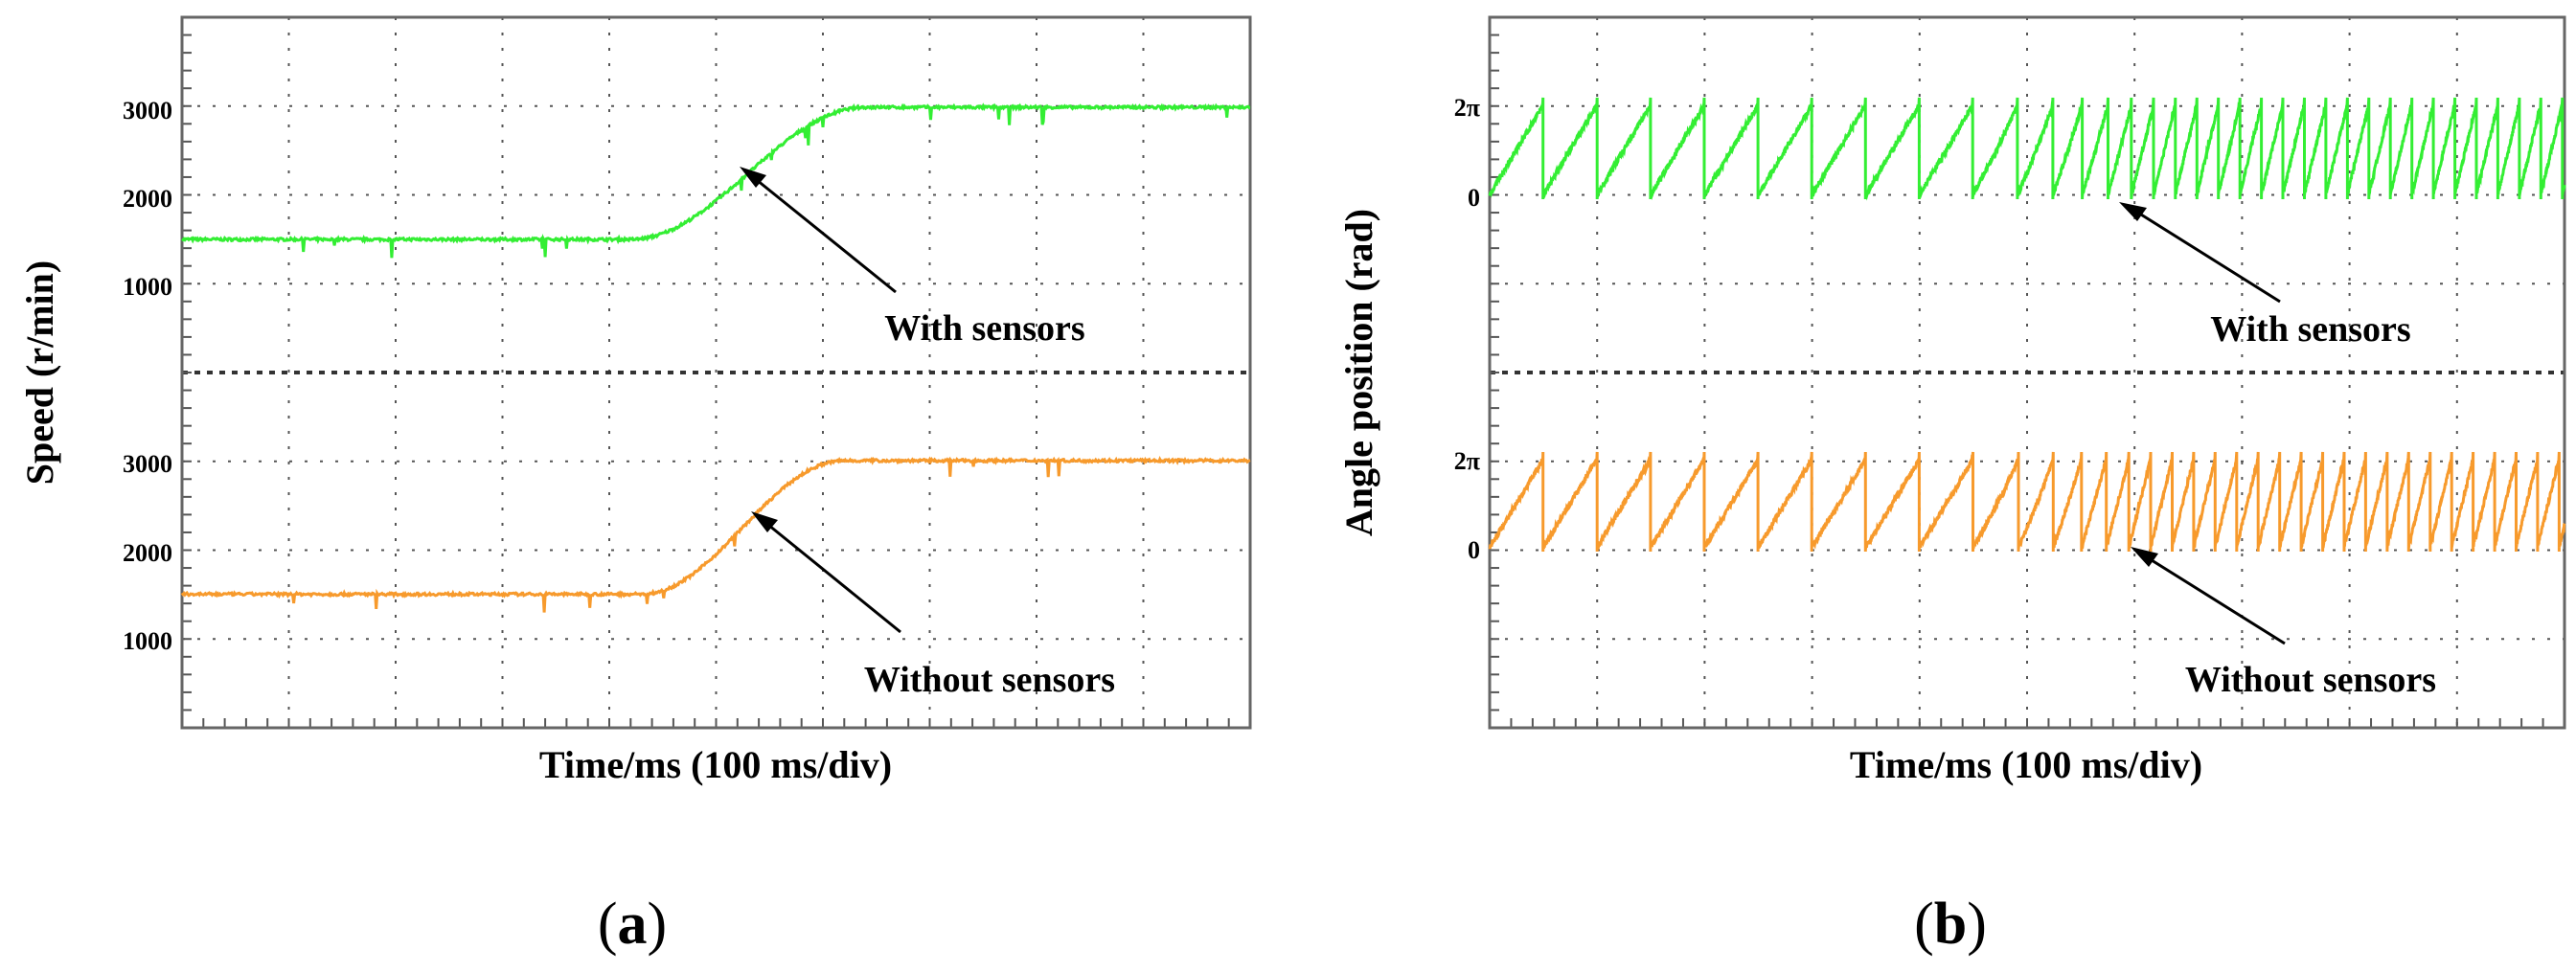 The height and width of the screenshot is (972, 2576). Describe the element at coordinates (2310, 680) in the screenshot. I see `panel-b-annotation-without-sensors-label: Without sensors` at that location.